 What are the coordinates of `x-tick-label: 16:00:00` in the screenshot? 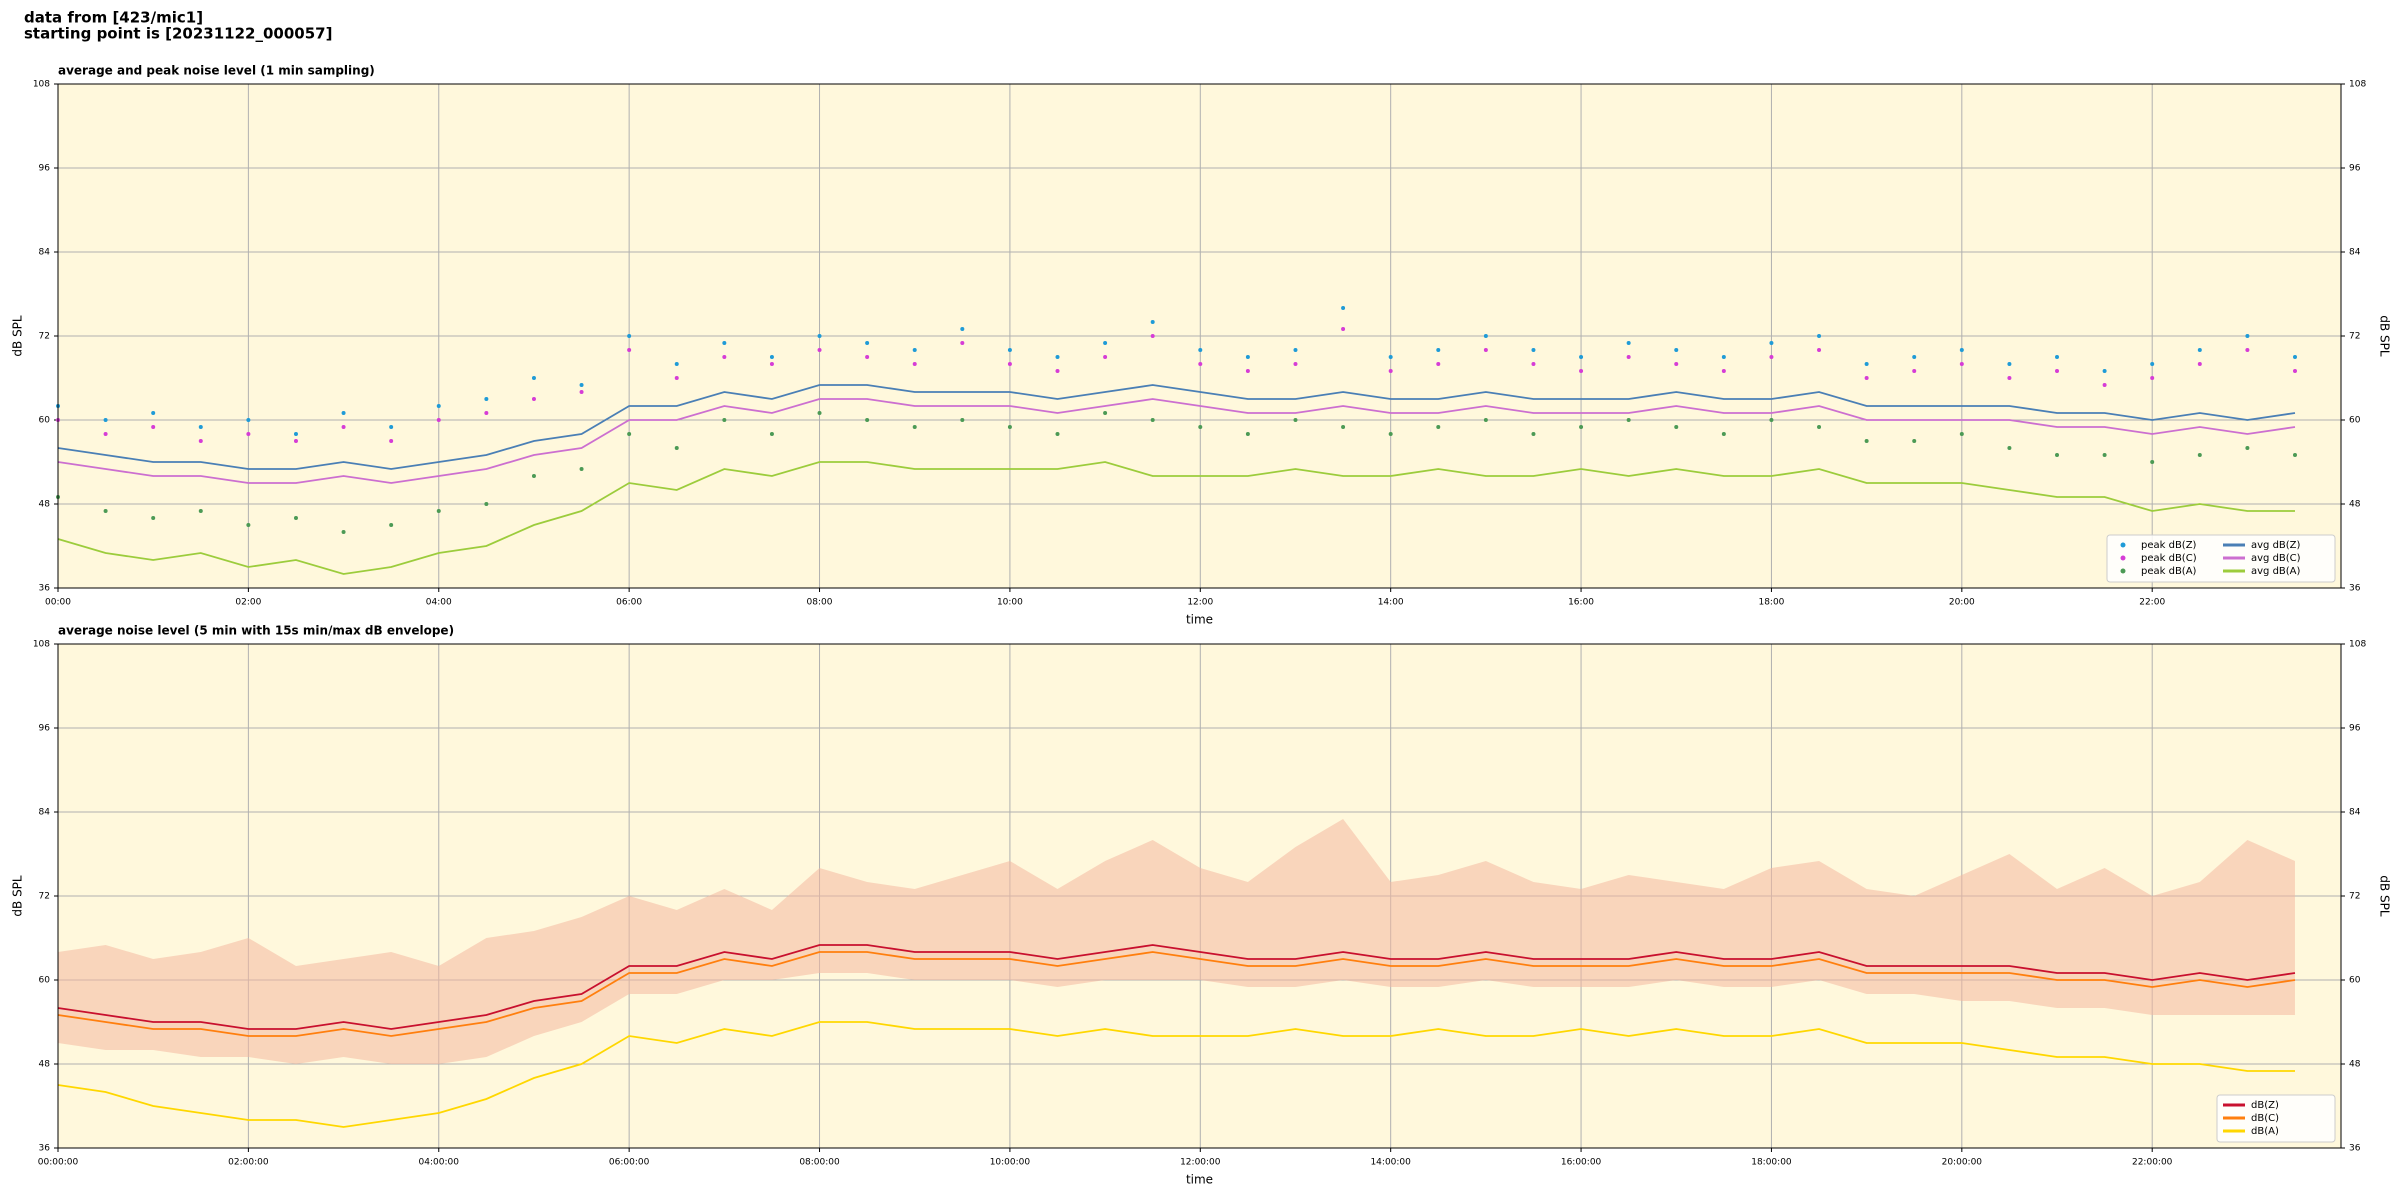 It's located at (1581, 1163).